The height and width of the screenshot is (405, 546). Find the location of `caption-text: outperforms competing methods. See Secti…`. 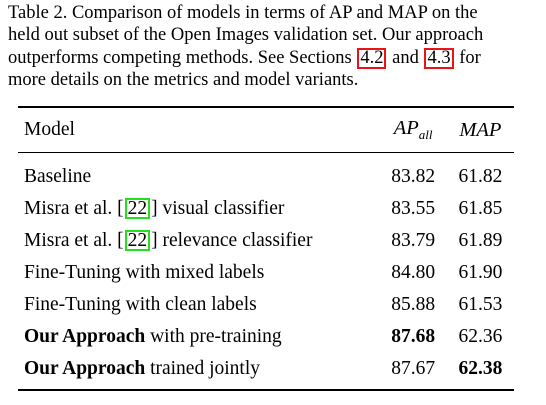

caption-text: outperforms competing methods. See Secti… is located at coordinates (182, 57).